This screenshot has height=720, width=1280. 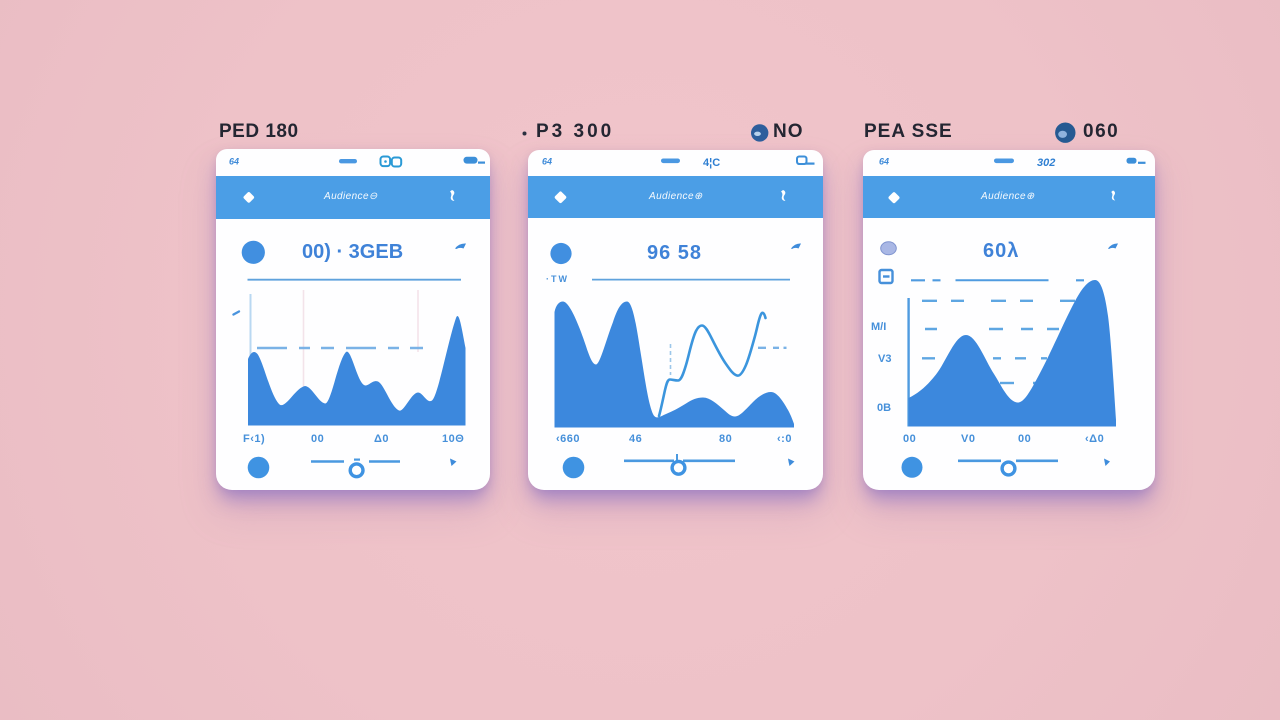 What do you see at coordinates (884, 408) in the screenshot?
I see `svg-text: 0B` at bounding box center [884, 408].